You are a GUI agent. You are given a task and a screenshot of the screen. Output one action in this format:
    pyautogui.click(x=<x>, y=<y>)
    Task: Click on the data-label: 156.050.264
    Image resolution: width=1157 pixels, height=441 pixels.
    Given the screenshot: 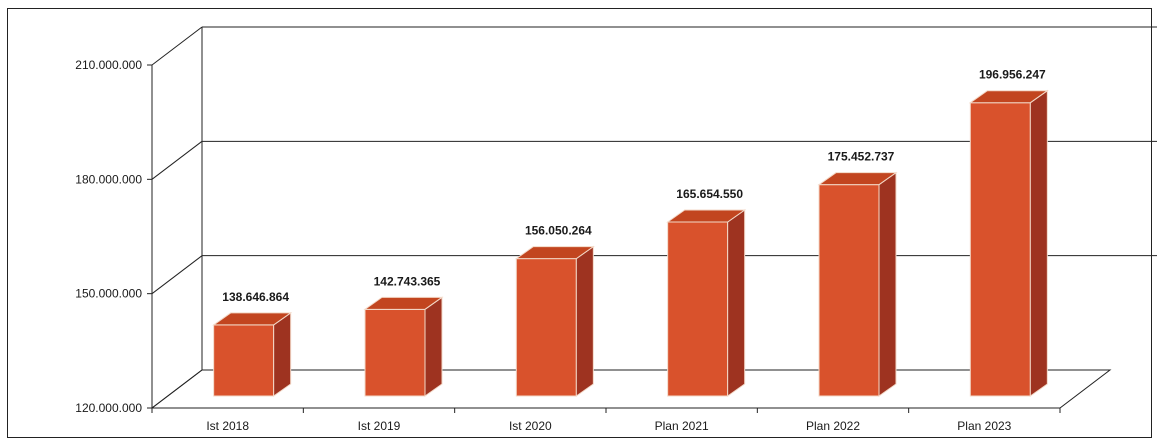 What is the action you would take?
    pyautogui.click(x=558, y=231)
    